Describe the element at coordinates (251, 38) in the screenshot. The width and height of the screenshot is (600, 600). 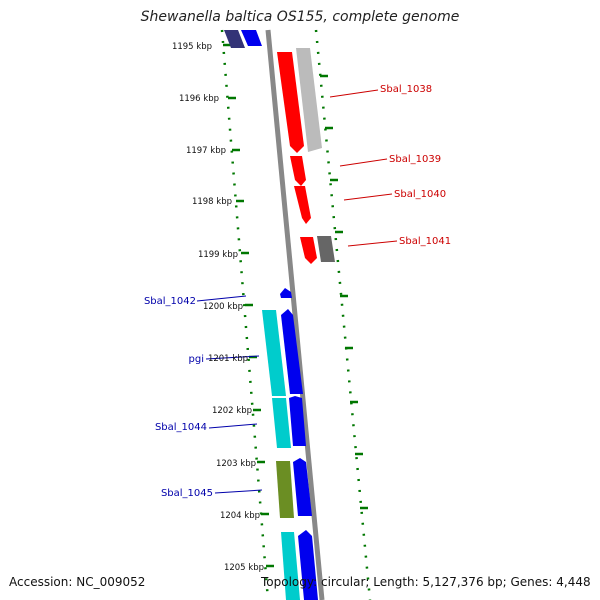
I see `gene-blue-top` at that location.